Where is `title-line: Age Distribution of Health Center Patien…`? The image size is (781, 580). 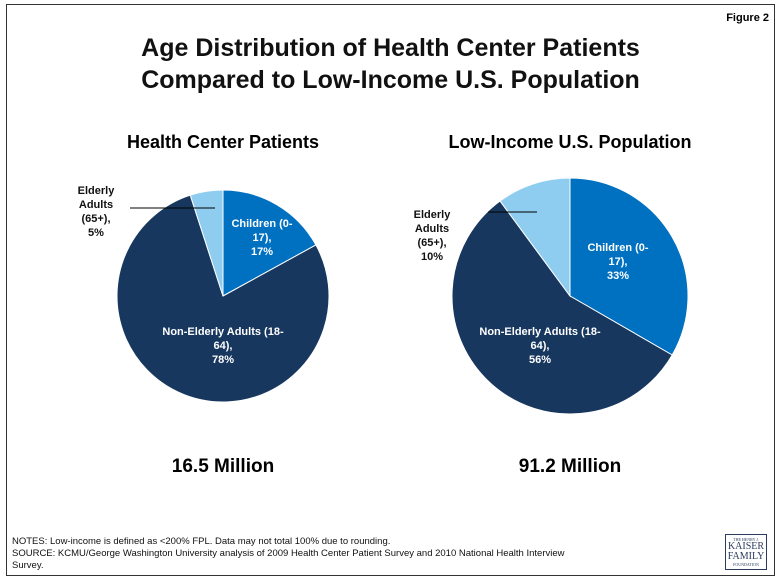
title-line: Age Distribution of Health Center Patien… is located at coordinates (390, 48).